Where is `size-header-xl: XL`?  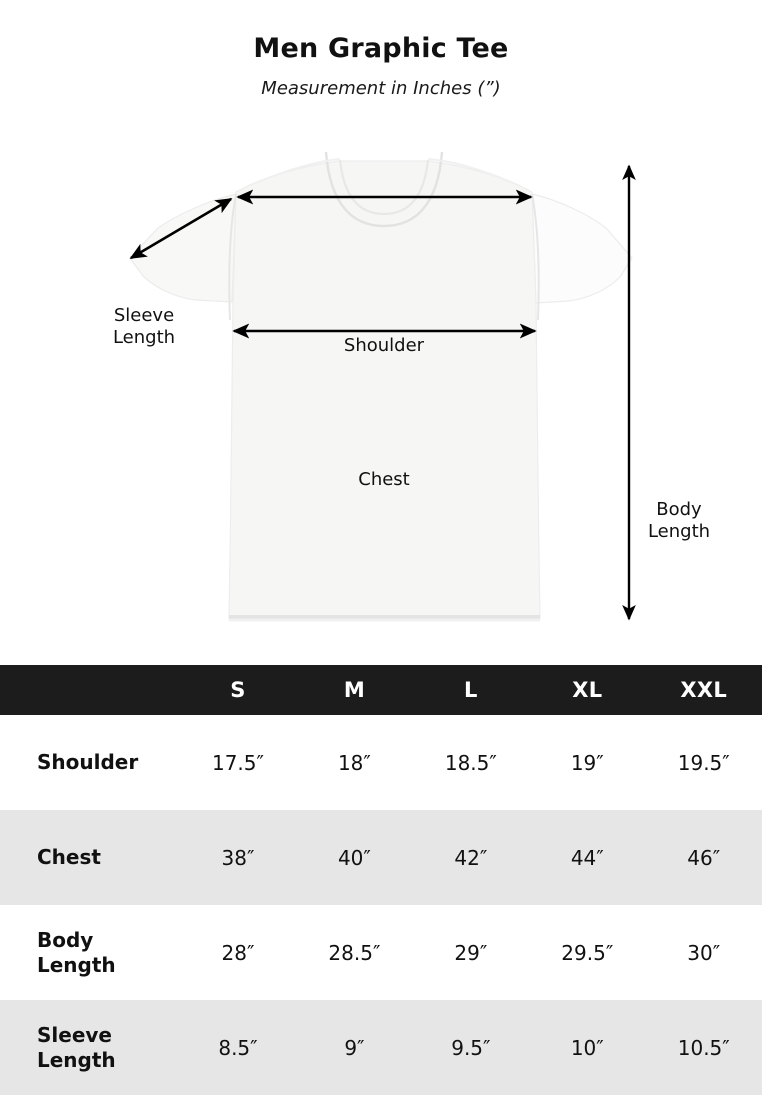
size-header-xl: XL is located at coordinates (587, 690).